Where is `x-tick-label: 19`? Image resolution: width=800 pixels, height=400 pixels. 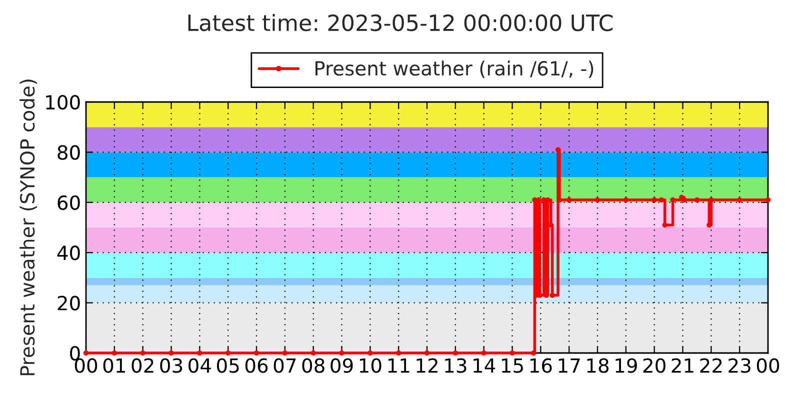 x-tick-label: 19 is located at coordinates (626, 365).